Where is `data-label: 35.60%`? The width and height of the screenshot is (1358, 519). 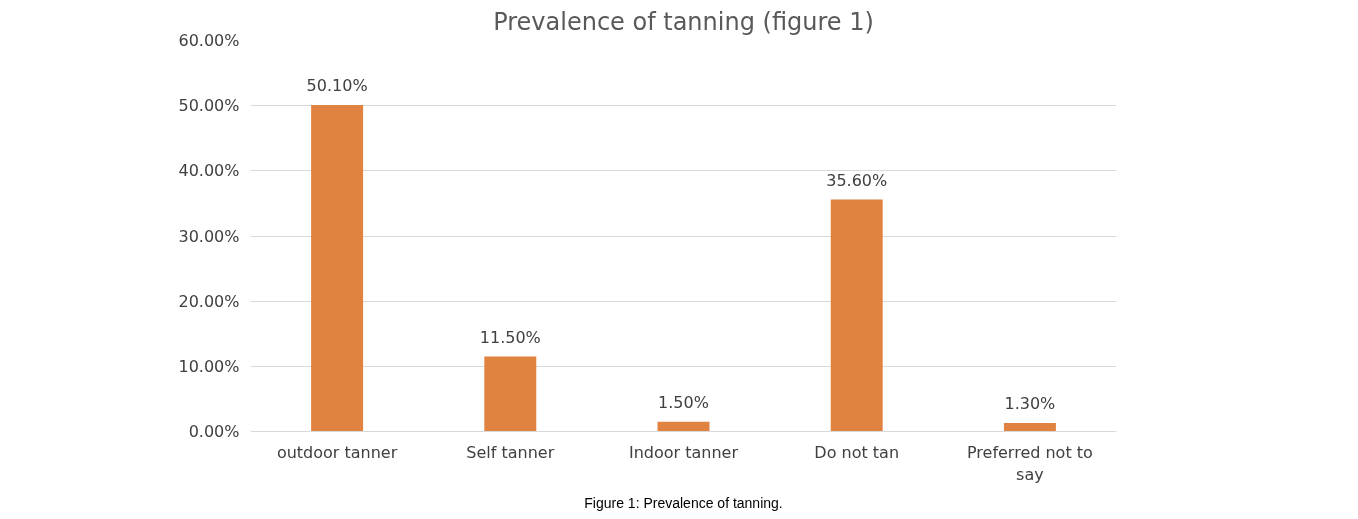 data-label: 35.60% is located at coordinates (857, 180).